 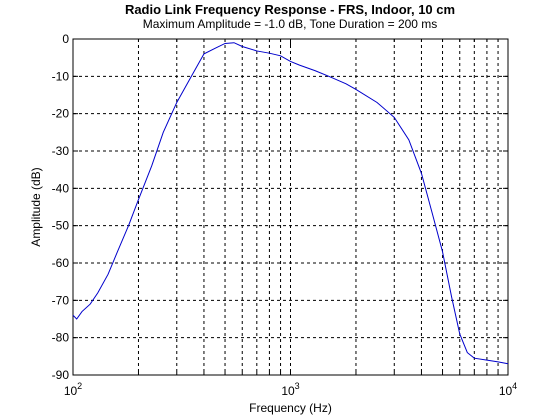 I want to click on x-axis-label: Frequency (Hz), so click(x=290, y=408).